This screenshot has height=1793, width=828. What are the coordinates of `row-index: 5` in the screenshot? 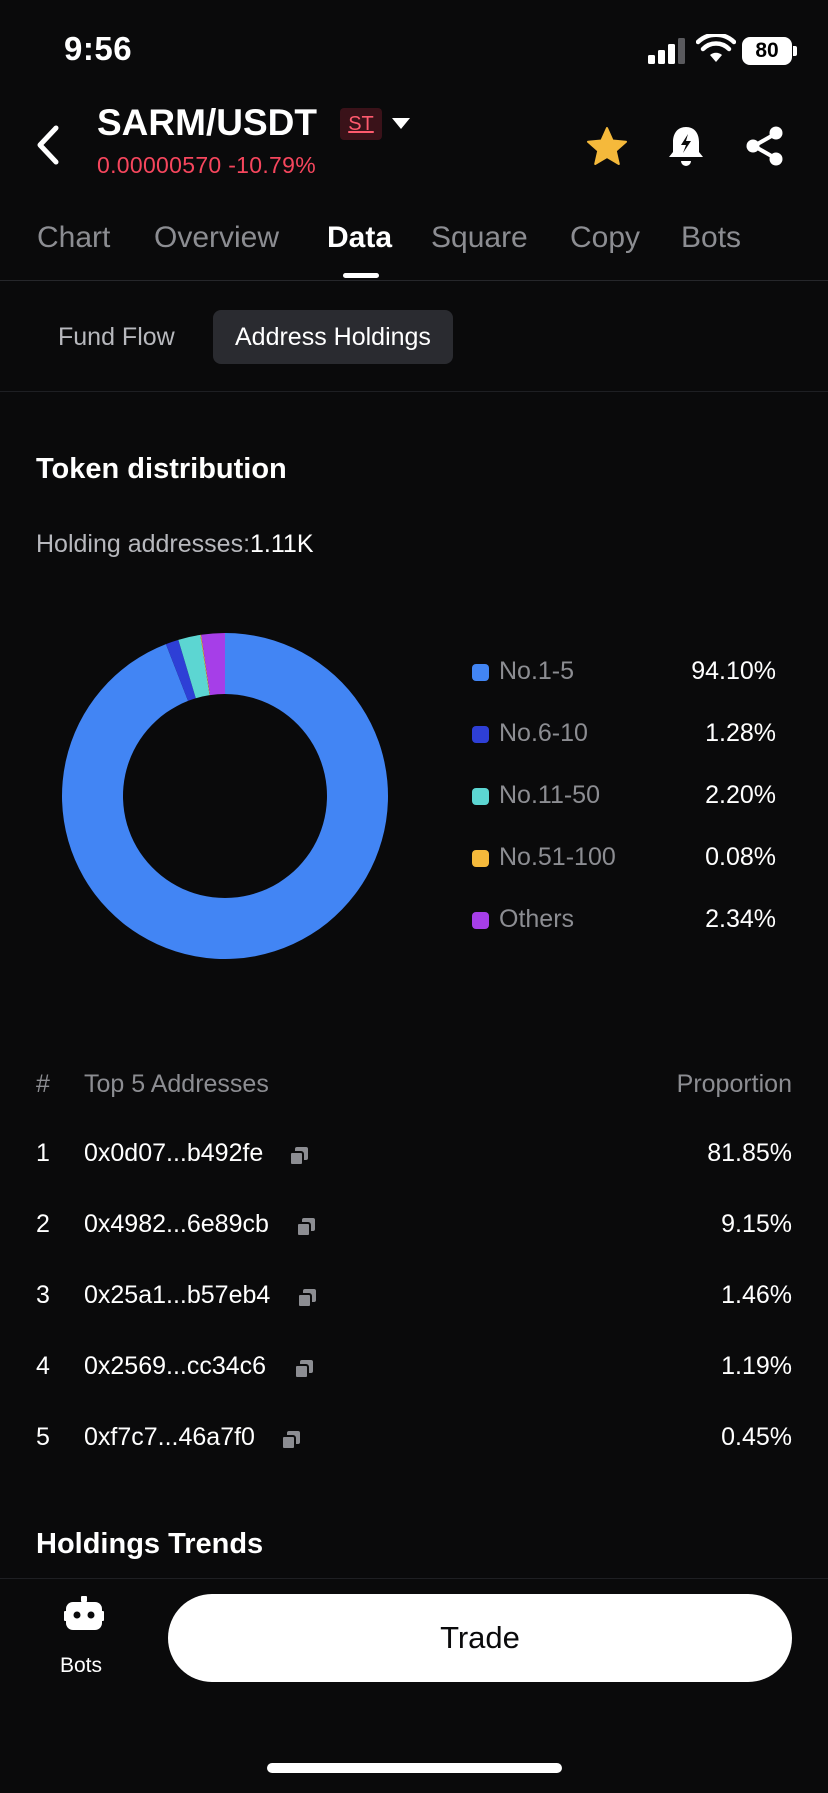 It's located at (43, 1437).